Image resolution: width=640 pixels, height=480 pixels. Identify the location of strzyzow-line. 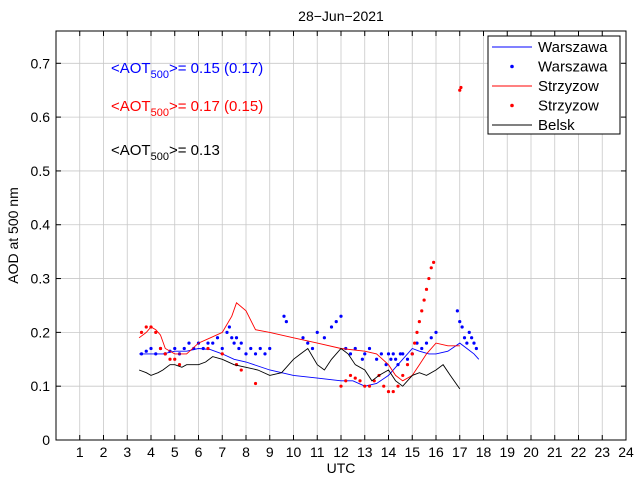
(299, 342).